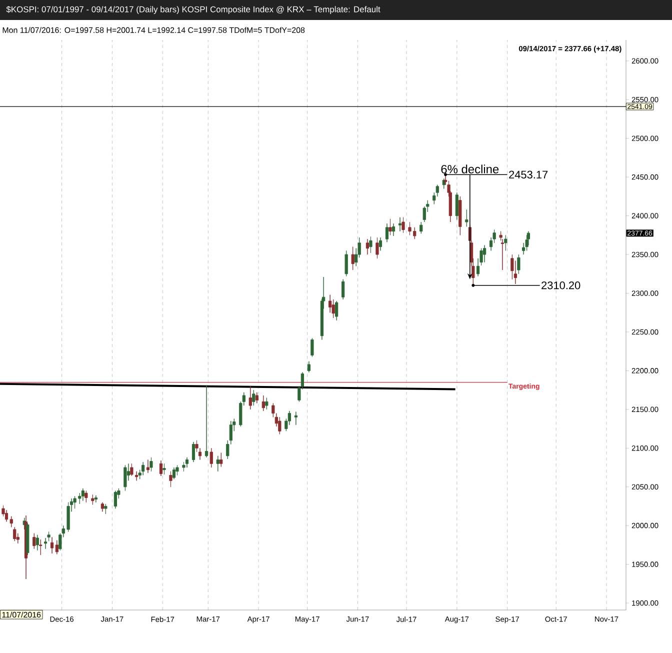 Image resolution: width=672 pixels, height=653 pixels. What do you see at coordinates (561, 285) in the screenshot?
I see `annotation: 2310.20` at bounding box center [561, 285].